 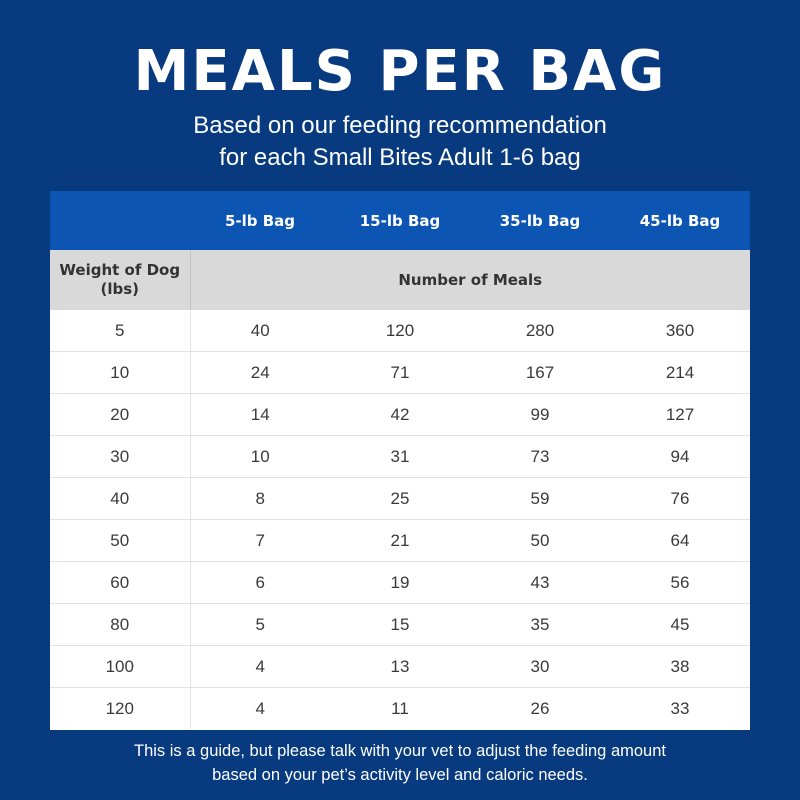 What do you see at coordinates (540, 220) in the screenshot?
I see `header-cell-35lb: 35-lb Bag` at bounding box center [540, 220].